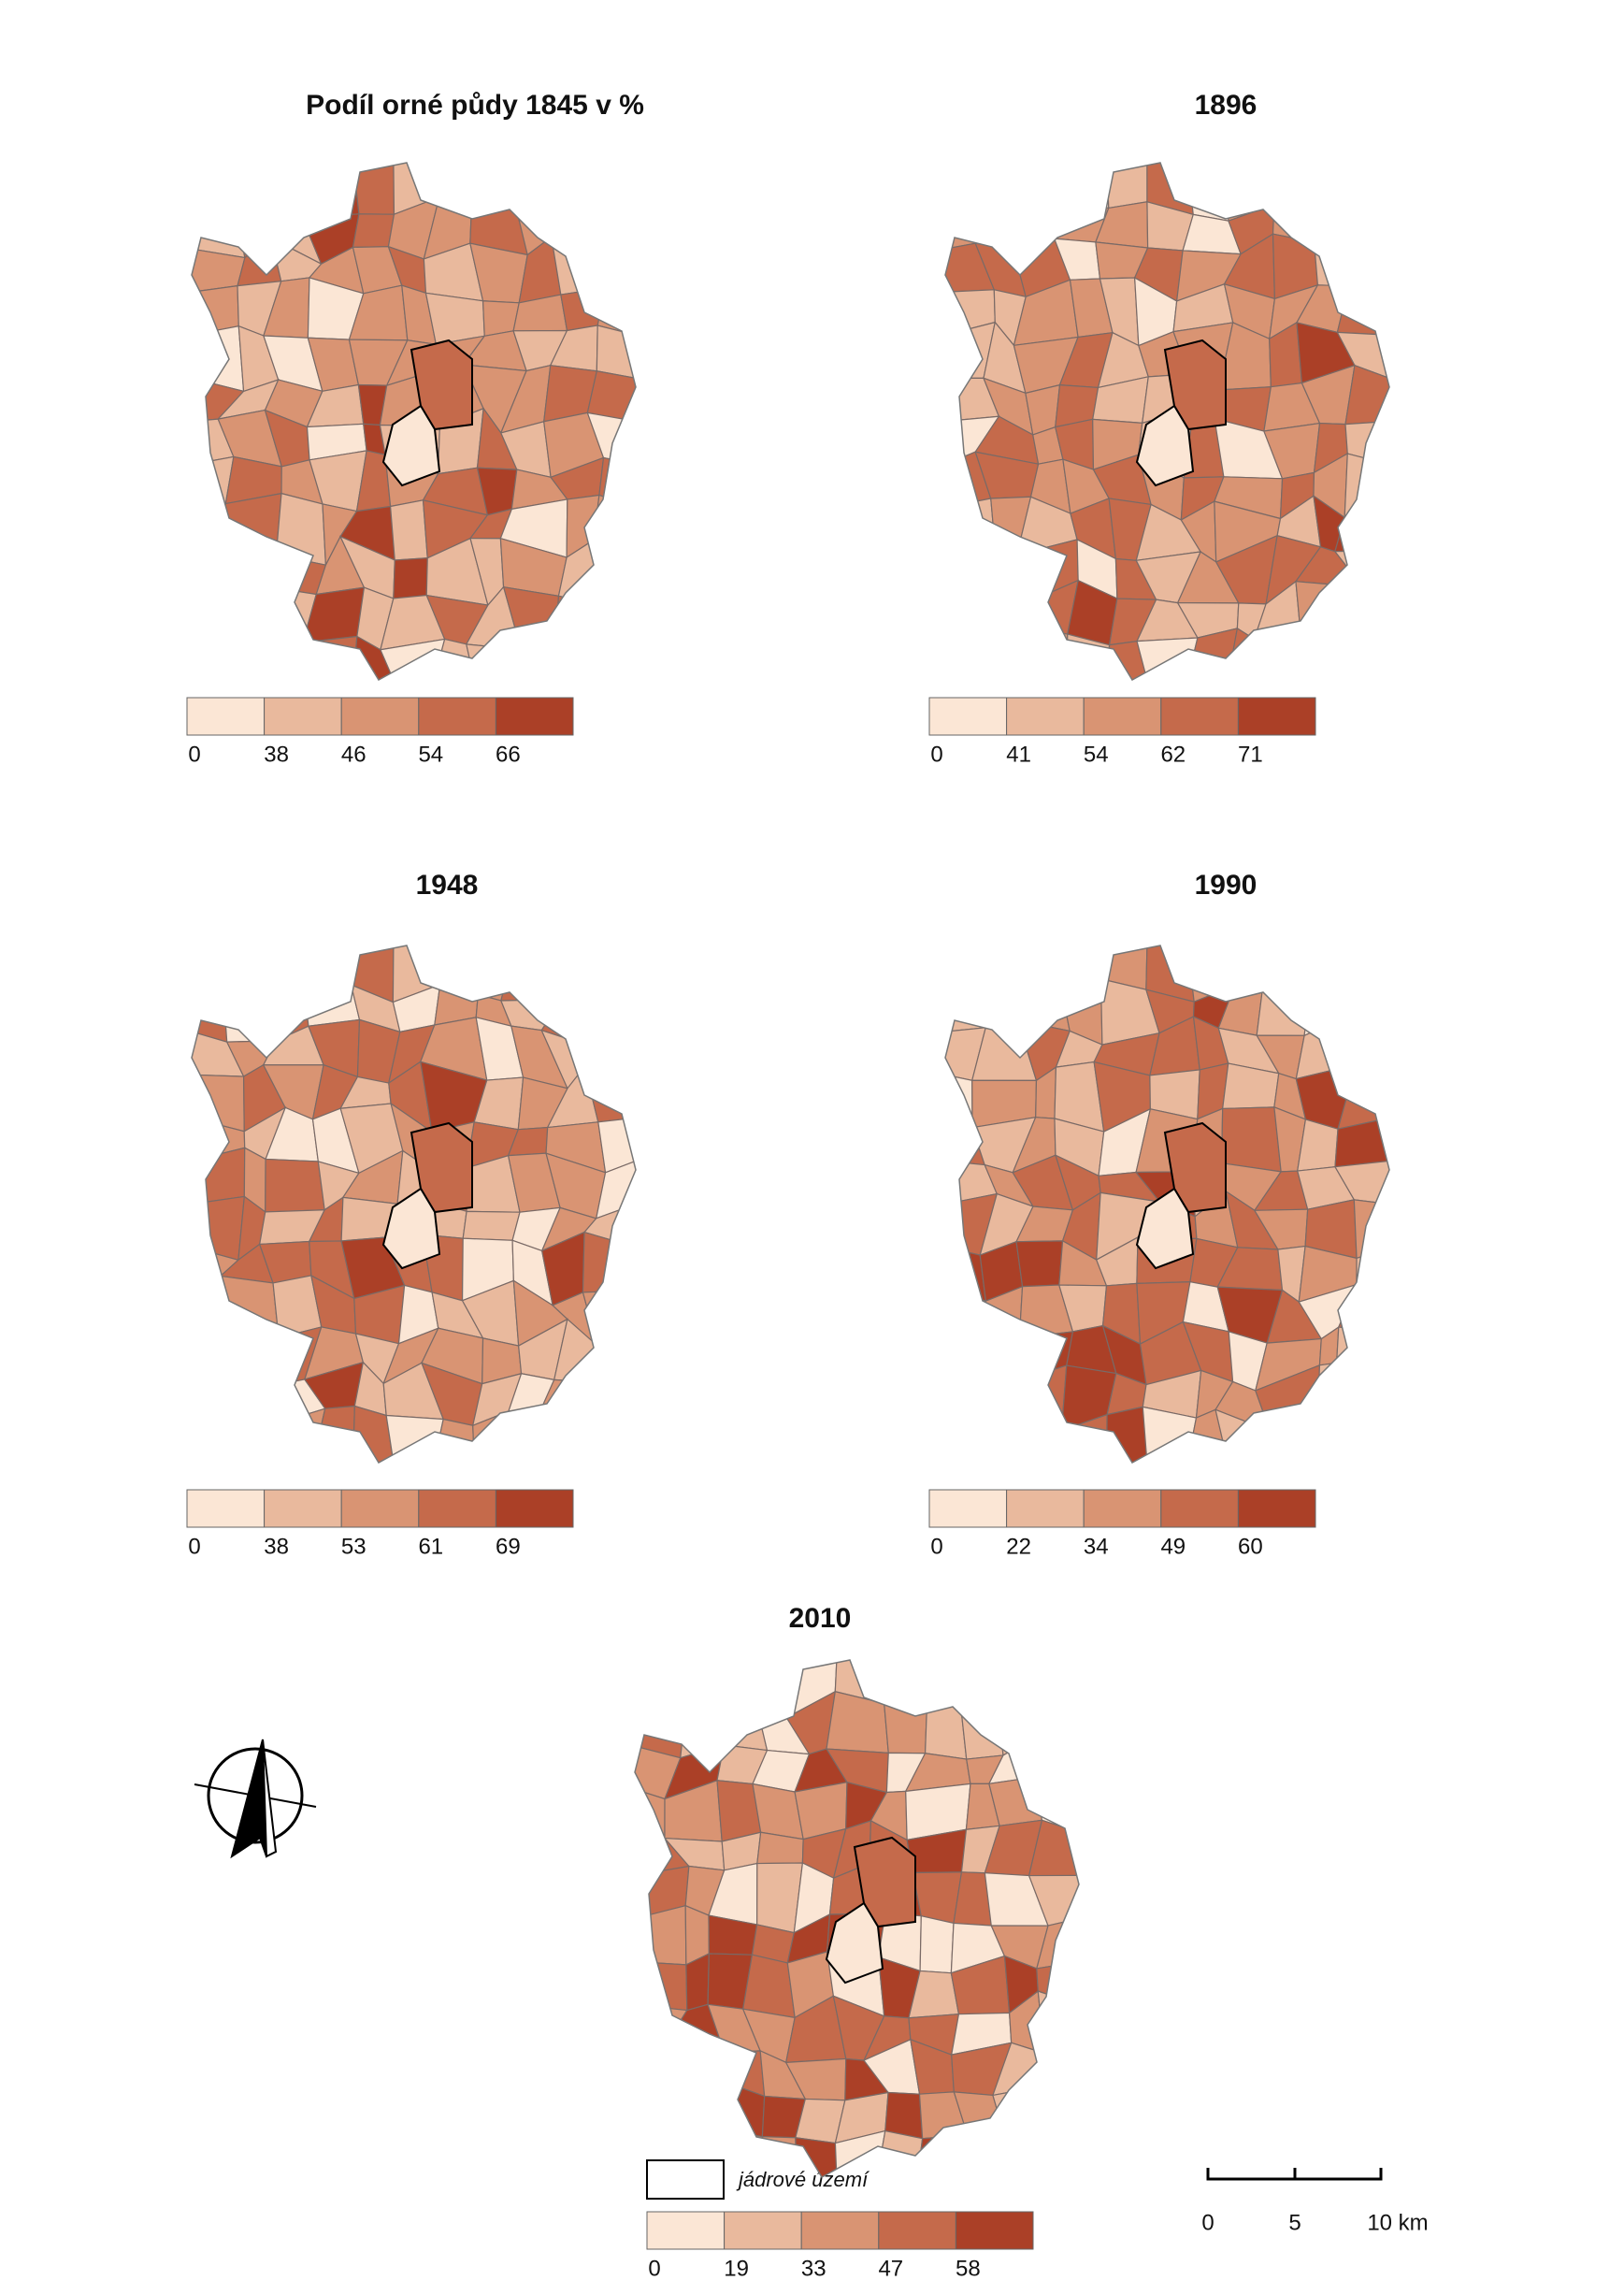 This screenshot has height=2295, width=1624. What do you see at coordinates (802, 2179) in the screenshot?
I see `core-legend-label: jádrové území` at bounding box center [802, 2179].